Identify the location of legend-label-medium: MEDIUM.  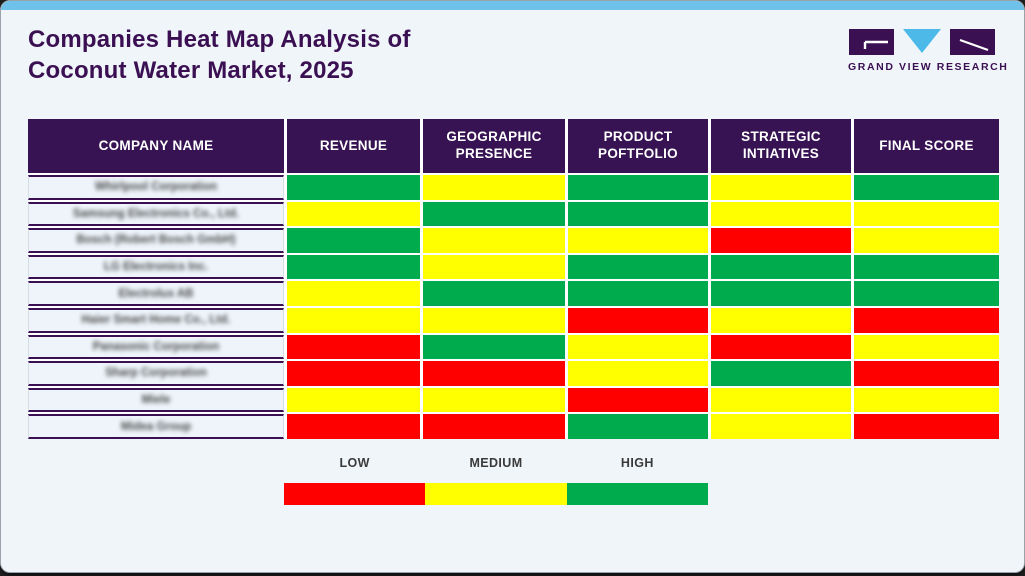
(496, 463).